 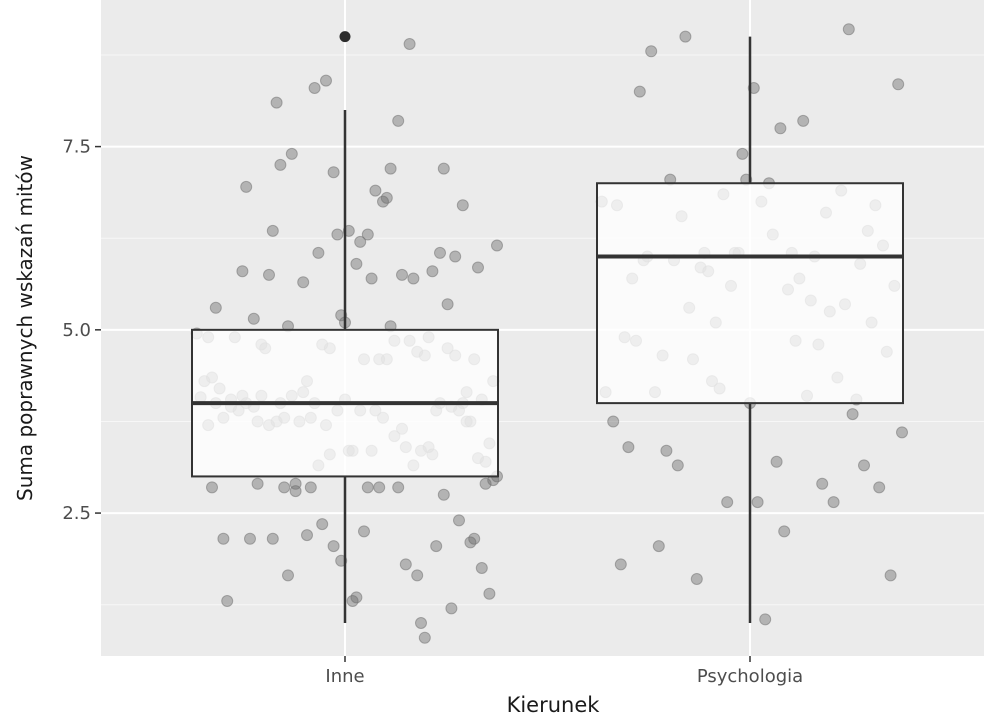 I want to click on x-tick-label: Inne, so click(x=344, y=676).